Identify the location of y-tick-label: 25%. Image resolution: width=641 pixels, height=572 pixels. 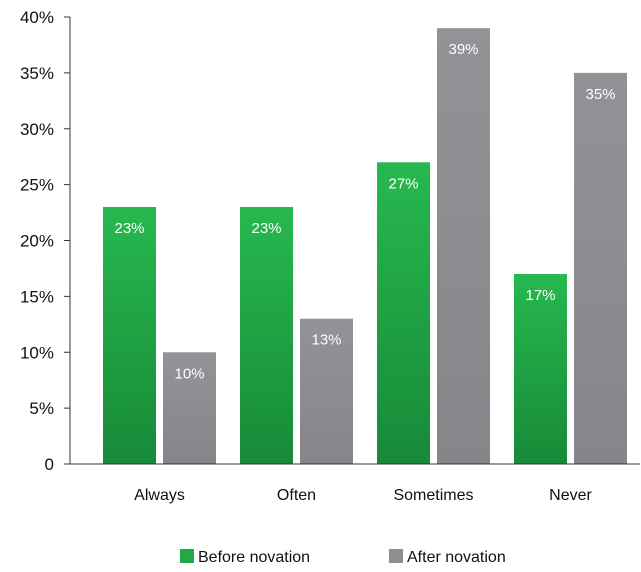
(37, 185).